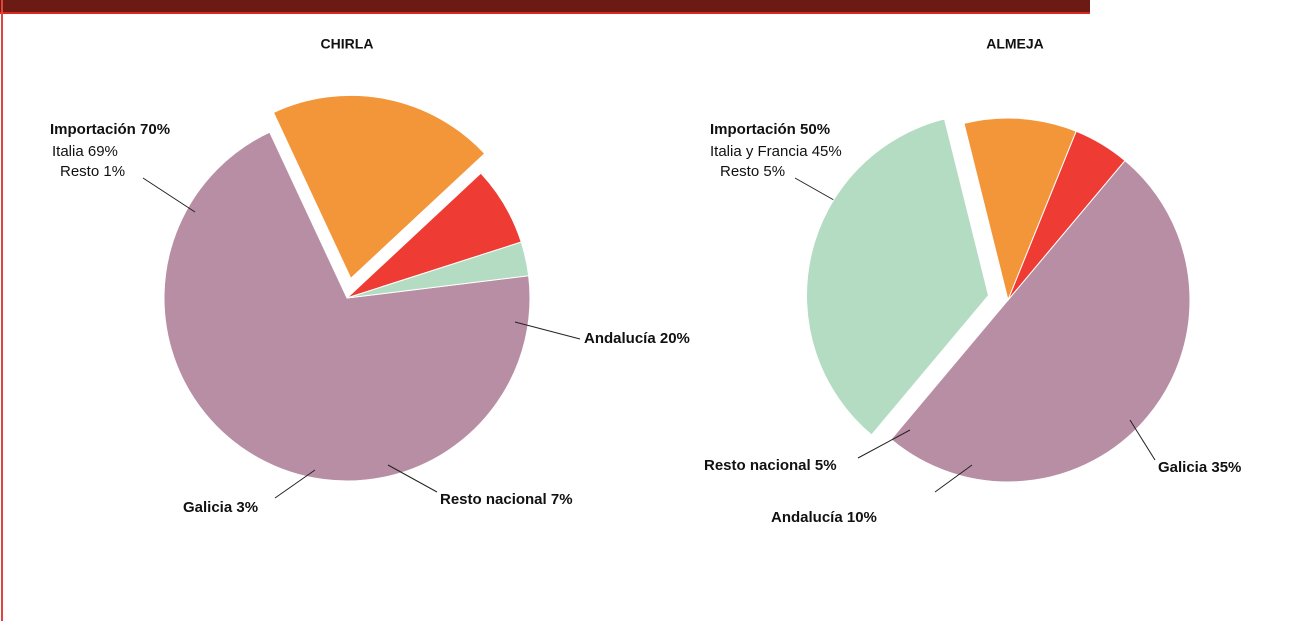  I want to click on slice-label: Resto nacional 5%, so click(770, 465).